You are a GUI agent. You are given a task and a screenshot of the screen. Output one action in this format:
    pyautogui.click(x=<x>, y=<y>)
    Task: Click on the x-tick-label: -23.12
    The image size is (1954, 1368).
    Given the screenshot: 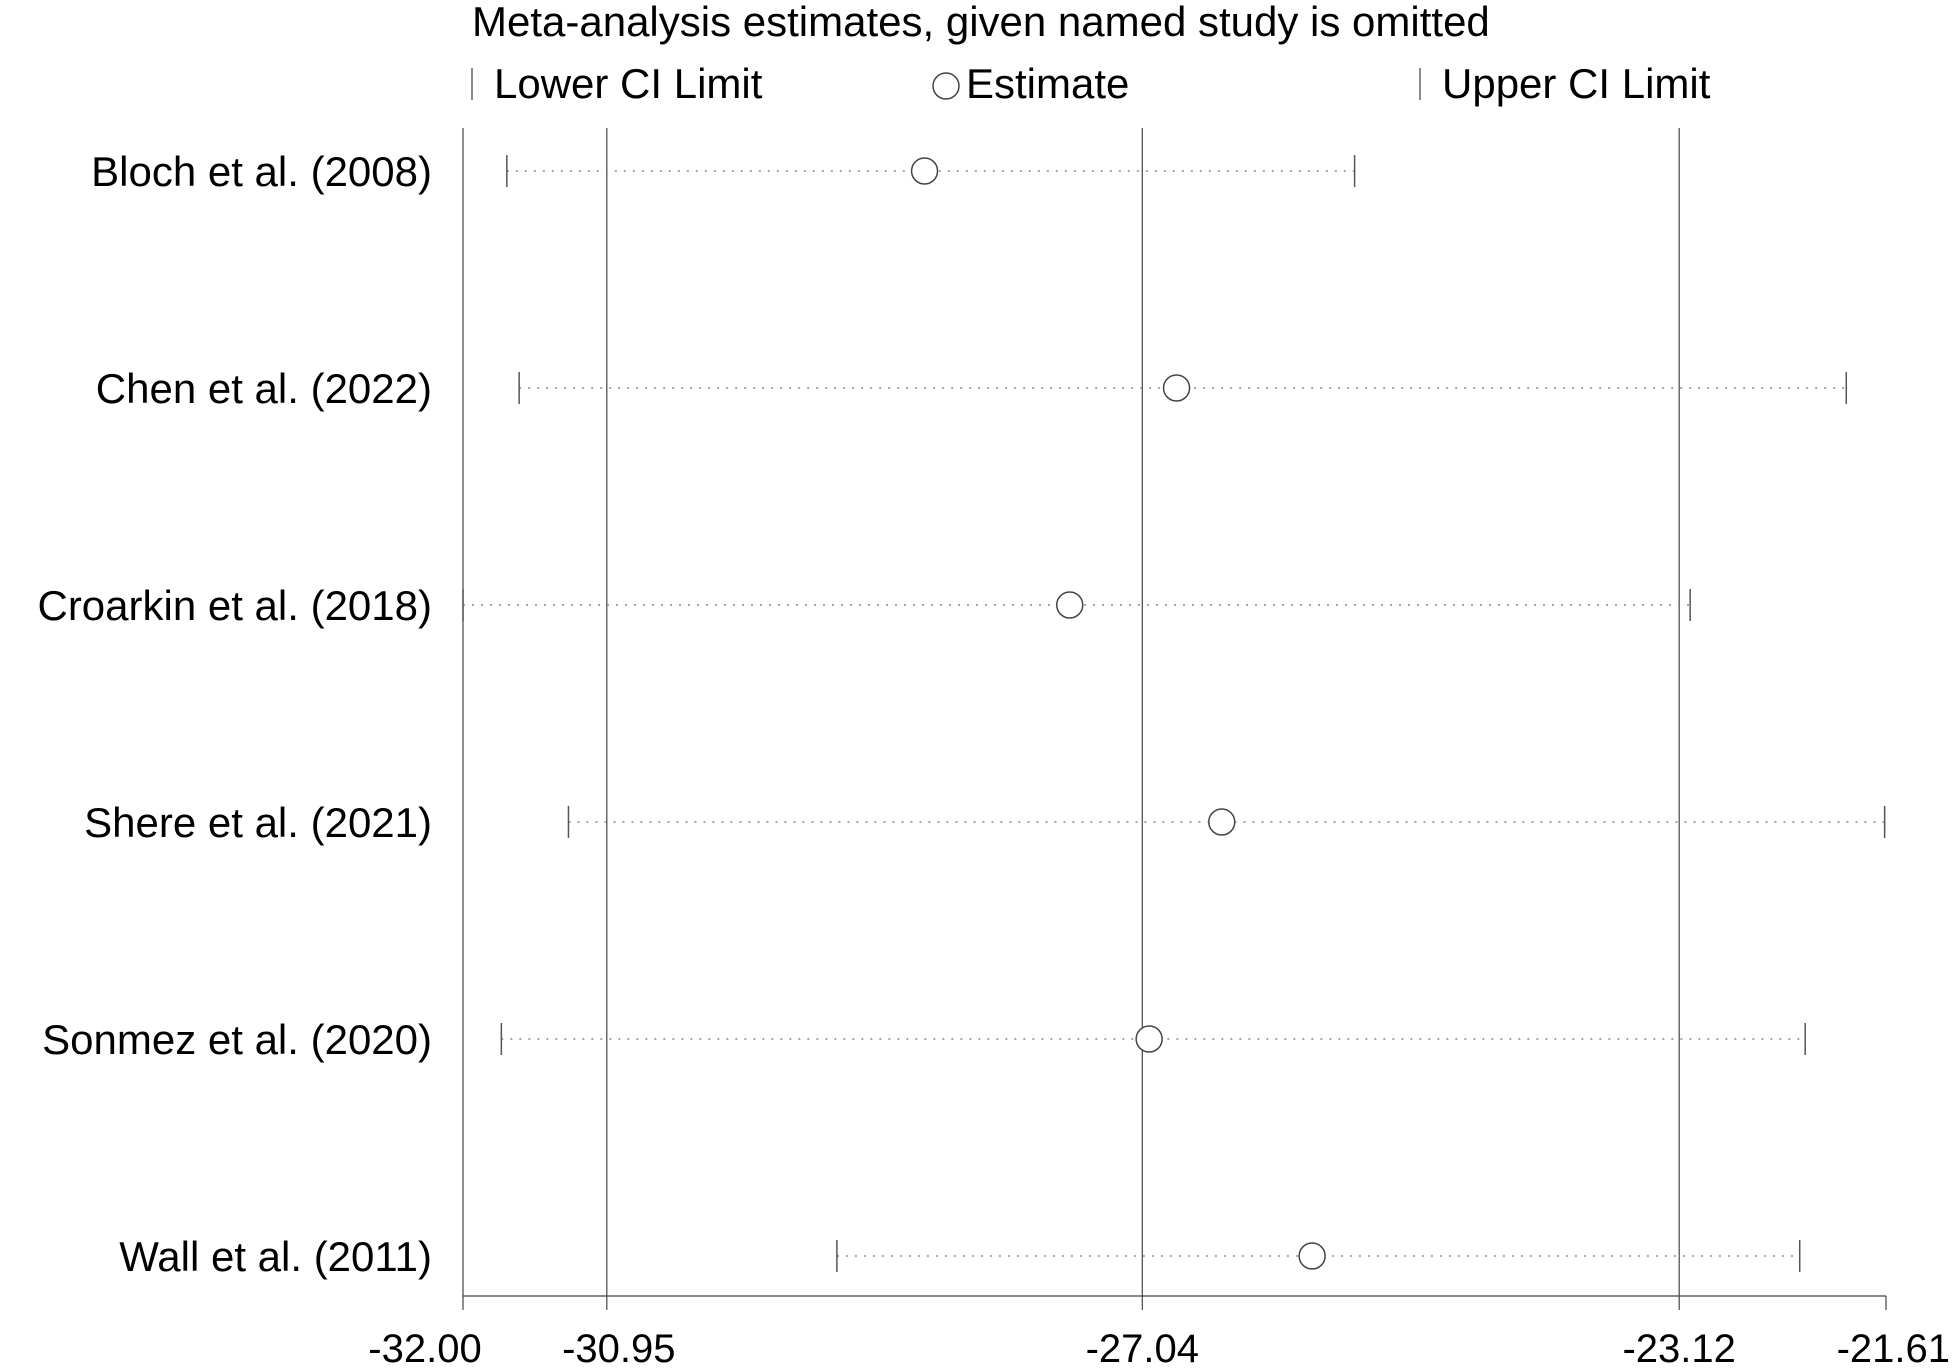 What is the action you would take?
    pyautogui.click(x=1678, y=1347)
    